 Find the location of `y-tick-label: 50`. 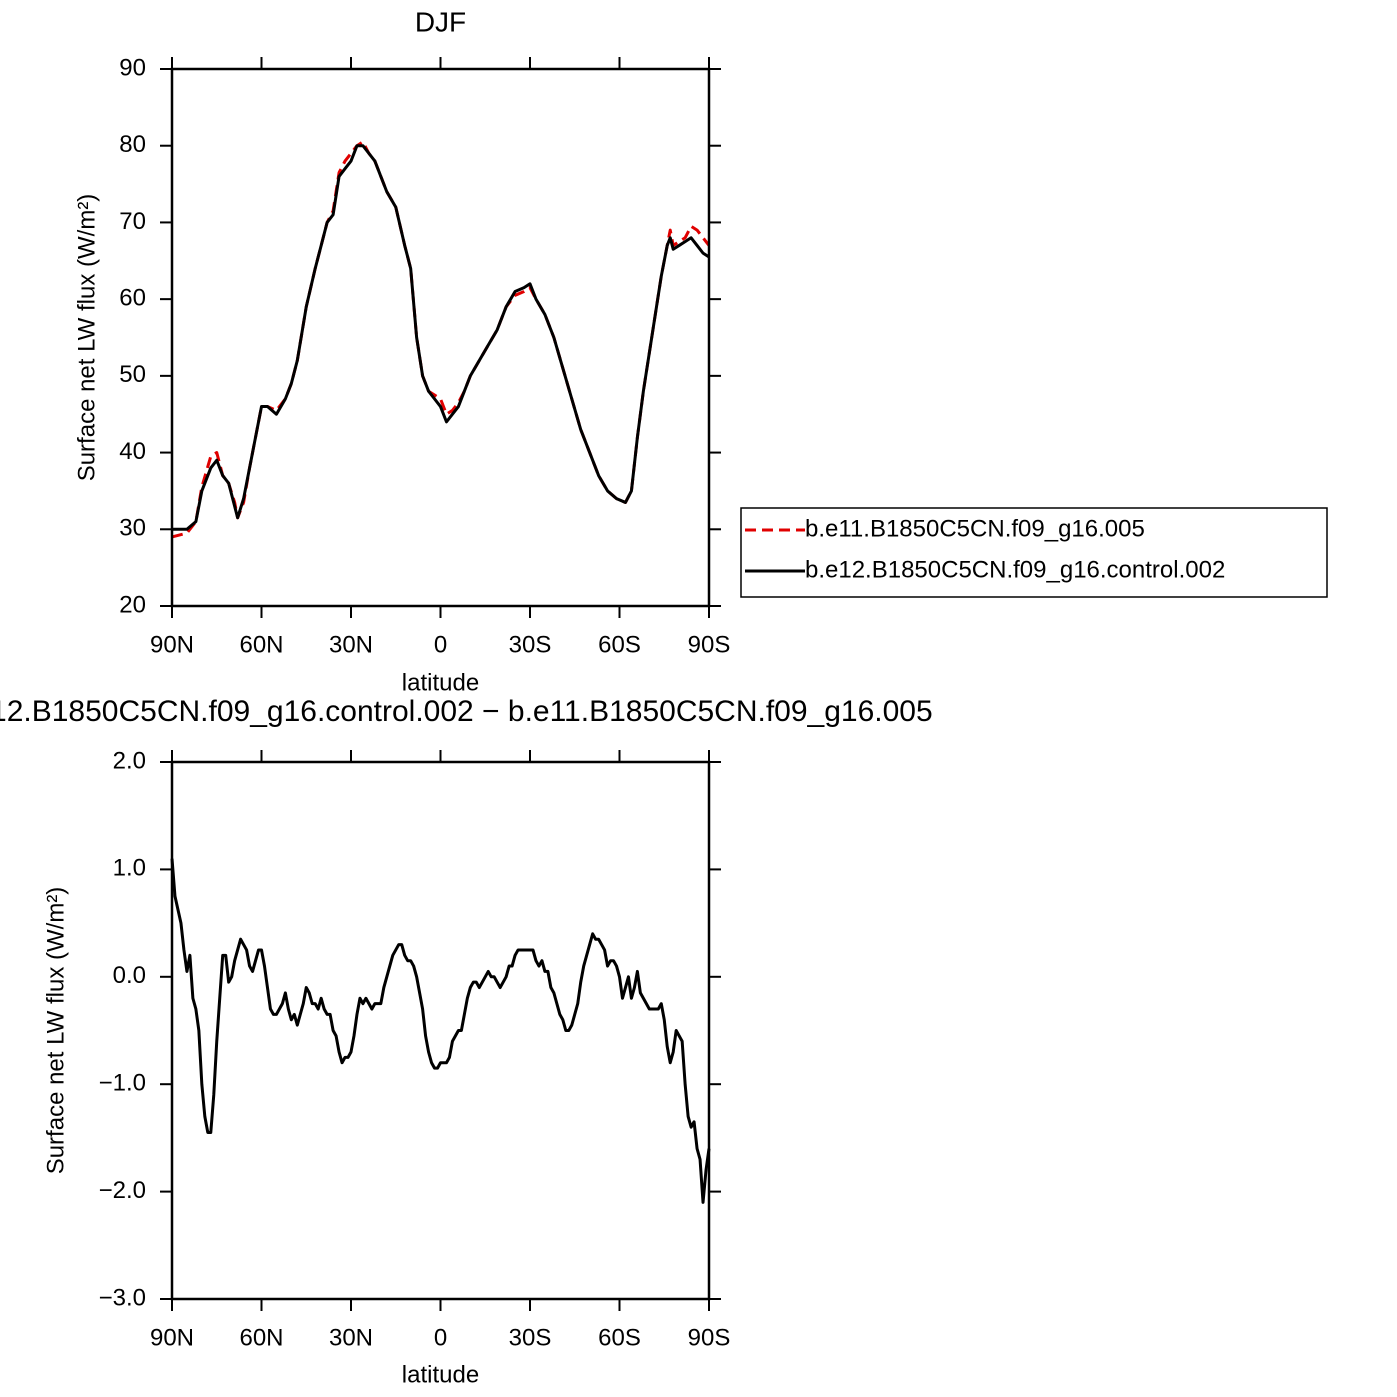

y-tick-label: 50 is located at coordinates (132, 374).